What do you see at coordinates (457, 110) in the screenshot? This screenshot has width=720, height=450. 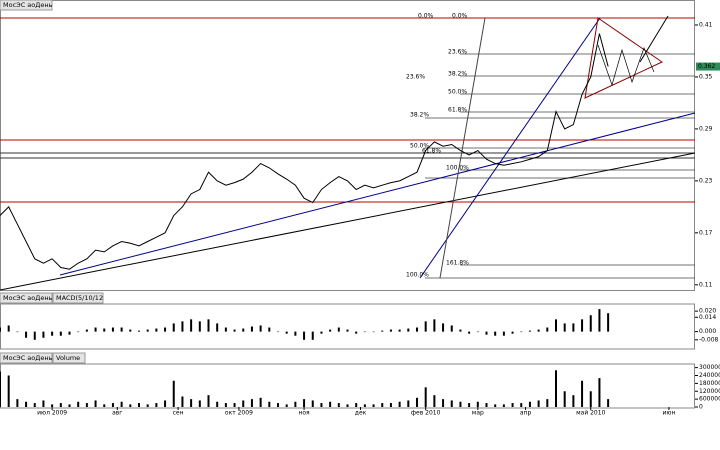 I see `fib-label: 61.8%` at bounding box center [457, 110].